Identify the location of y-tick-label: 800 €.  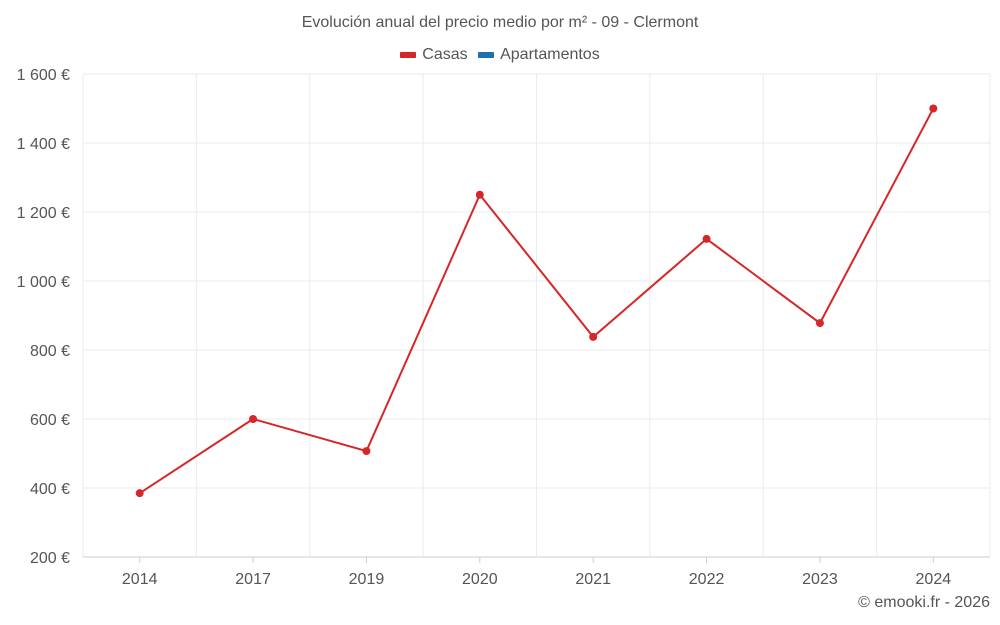
(50, 351).